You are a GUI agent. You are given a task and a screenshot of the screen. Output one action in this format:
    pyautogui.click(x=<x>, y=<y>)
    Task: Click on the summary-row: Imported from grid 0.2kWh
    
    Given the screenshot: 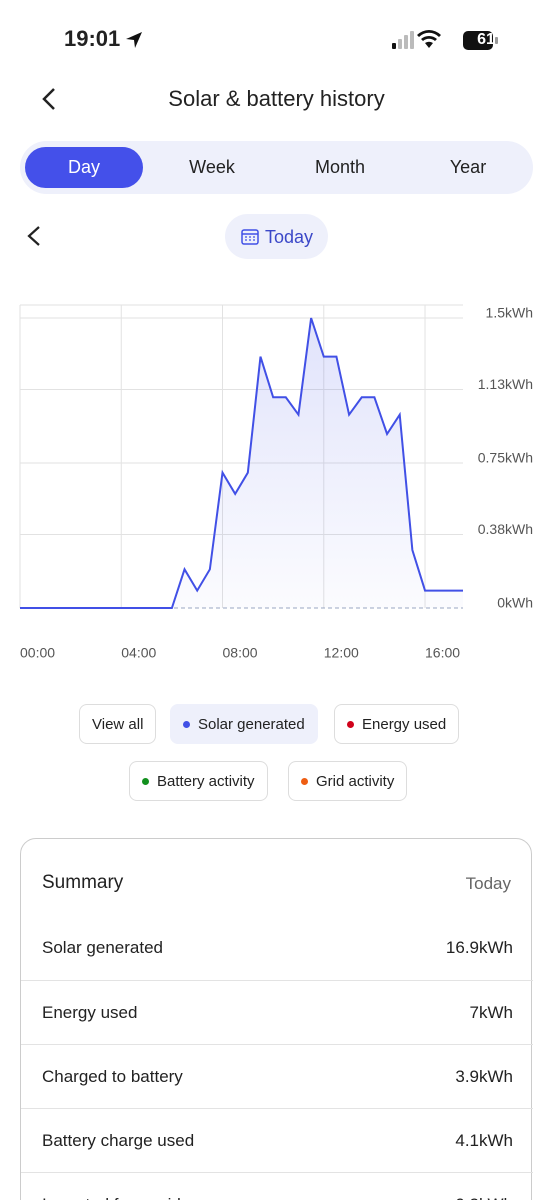 What is the action you would take?
    pyautogui.click(x=277, y=1186)
    